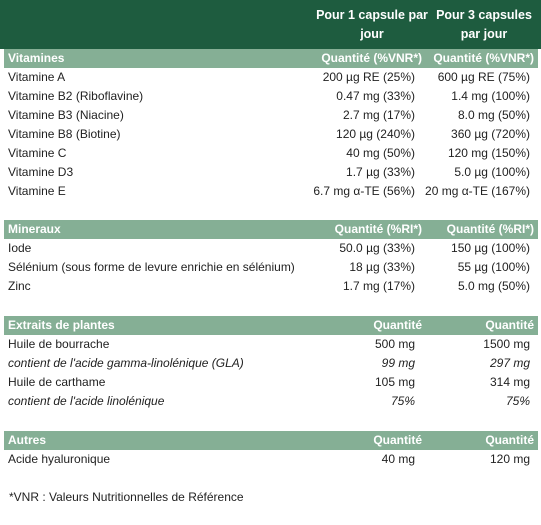  Describe the element at coordinates (271, 440) in the screenshot. I see `section-header: Autres Quantité Quantité` at that location.